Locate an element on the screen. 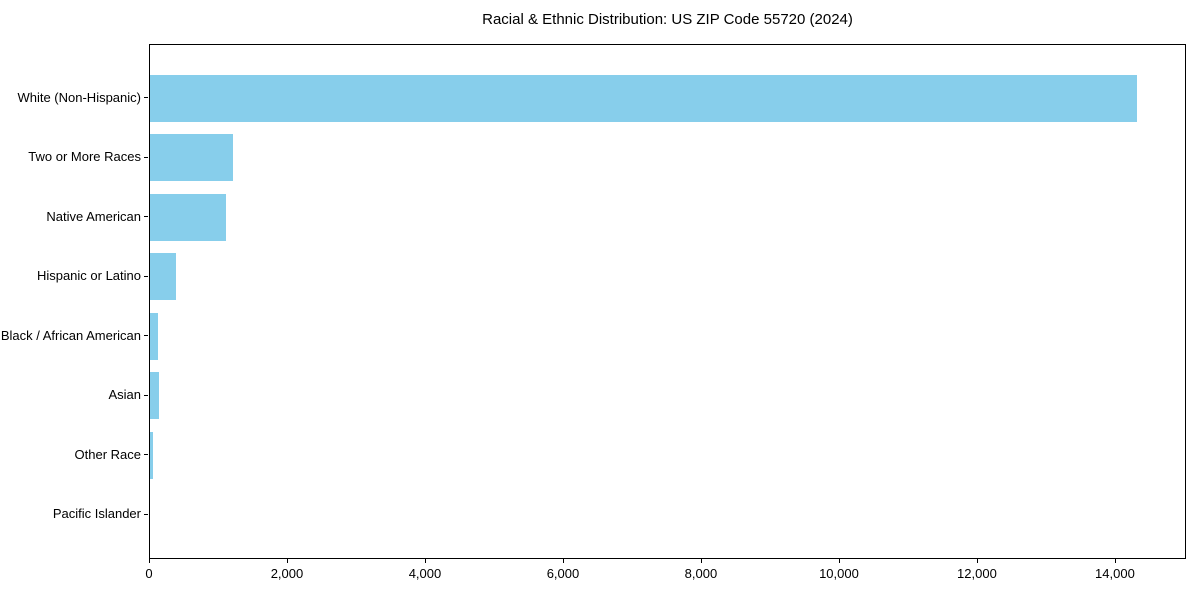 The width and height of the screenshot is (1200, 600). x-tick-mark-2000 is located at coordinates (287, 561).